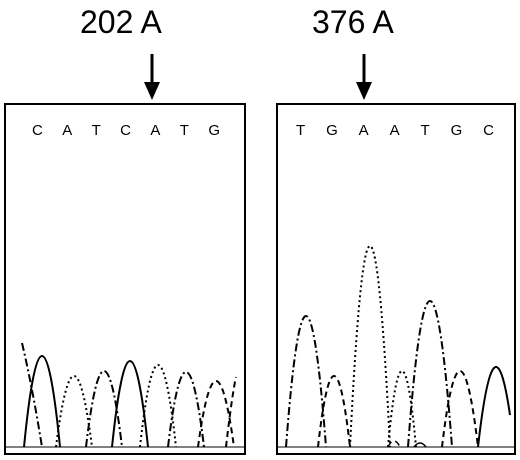  I want to click on left-peak-t2, so click(186, 409).